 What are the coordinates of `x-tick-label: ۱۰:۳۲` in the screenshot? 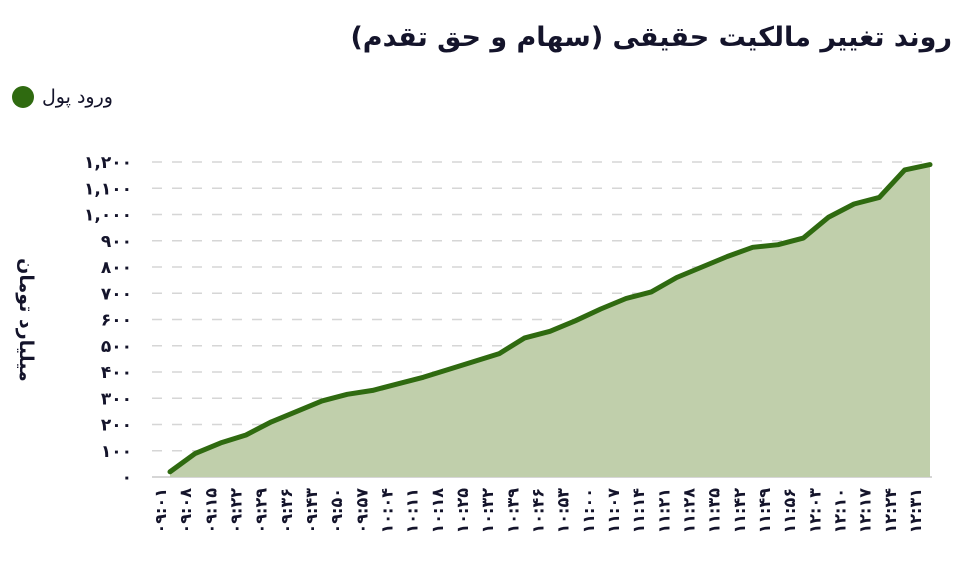 It's located at (487, 511).